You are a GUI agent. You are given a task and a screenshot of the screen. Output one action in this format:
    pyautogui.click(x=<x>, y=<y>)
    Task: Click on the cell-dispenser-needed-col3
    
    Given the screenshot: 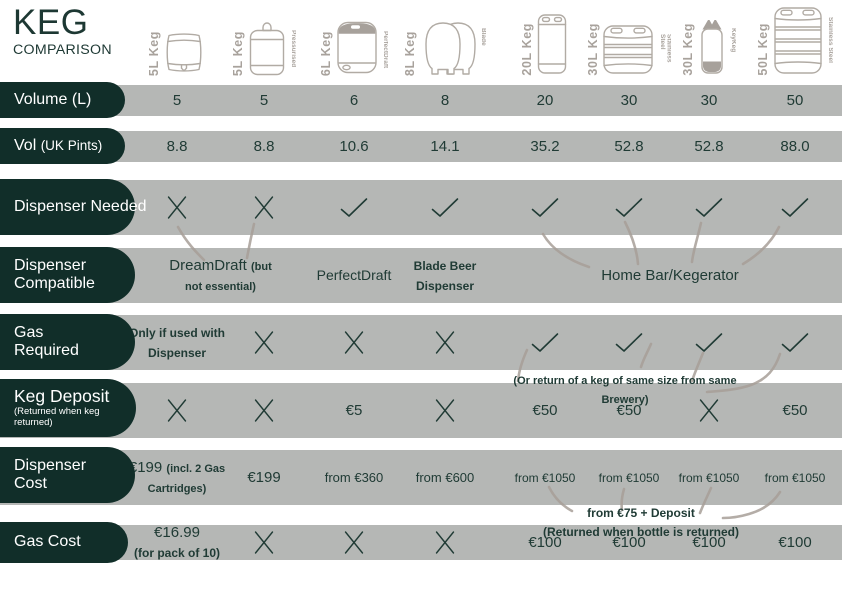 What is the action you would take?
    pyautogui.click(x=354, y=207)
    